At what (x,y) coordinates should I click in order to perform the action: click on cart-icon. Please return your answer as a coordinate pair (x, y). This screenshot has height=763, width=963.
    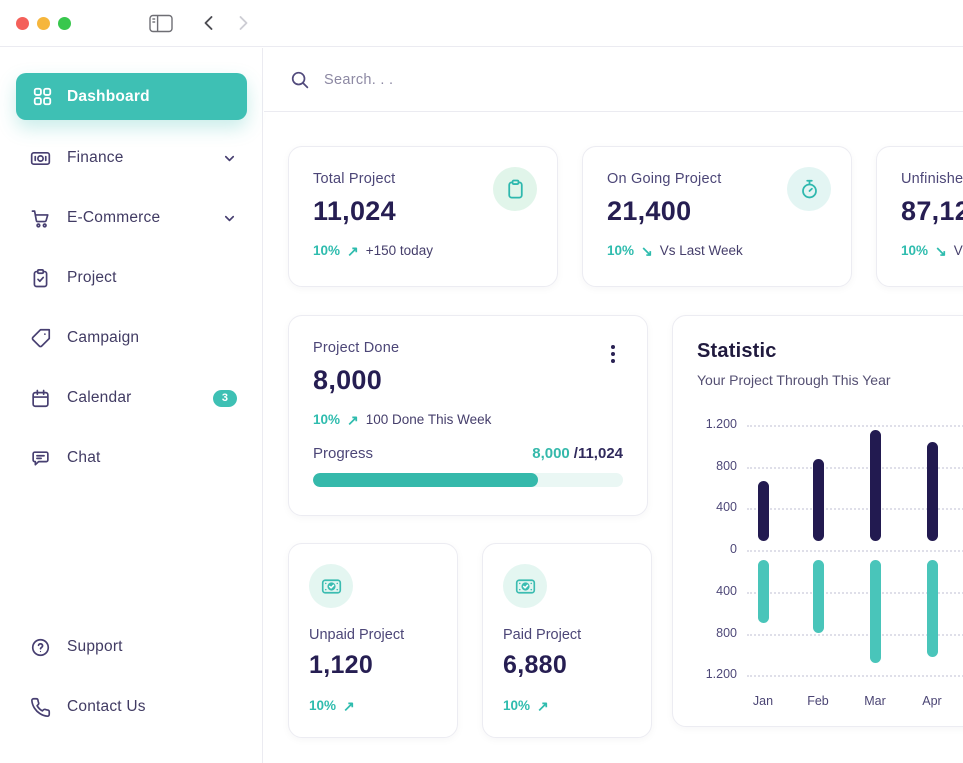
    Looking at the image, I should click on (40, 218).